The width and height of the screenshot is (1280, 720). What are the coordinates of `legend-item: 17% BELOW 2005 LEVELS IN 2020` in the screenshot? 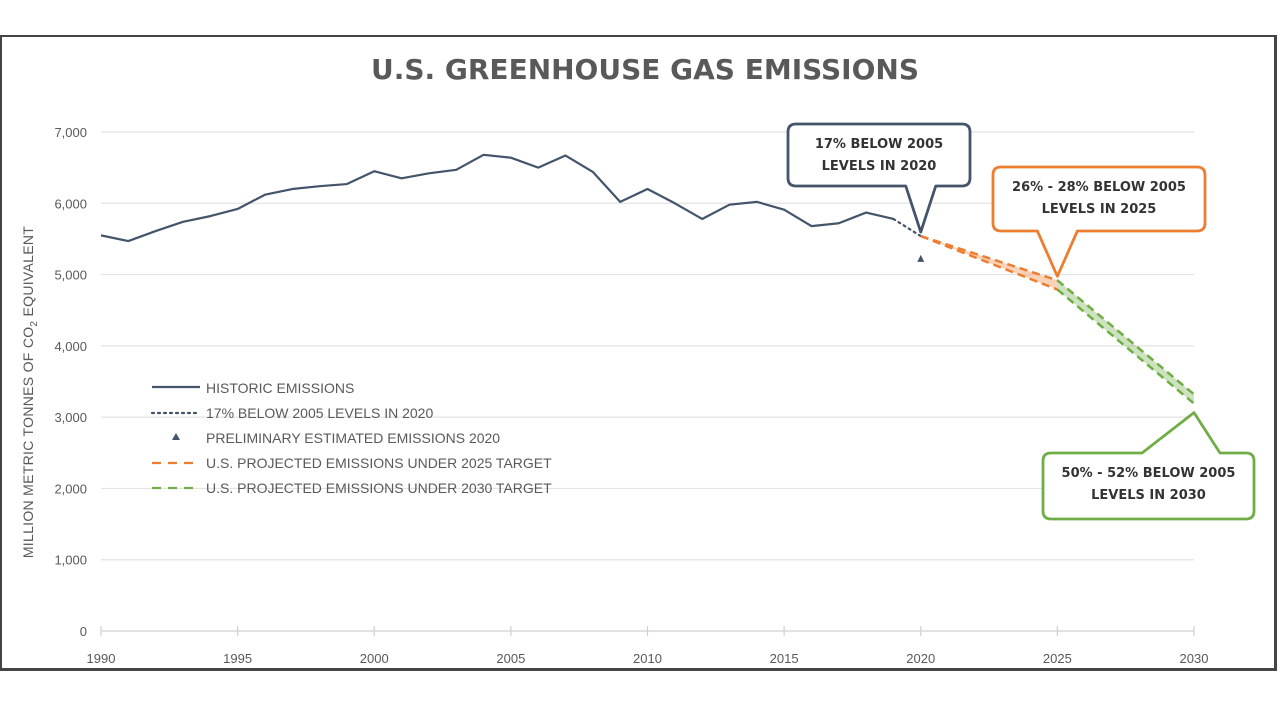 It's located at (291, 413).